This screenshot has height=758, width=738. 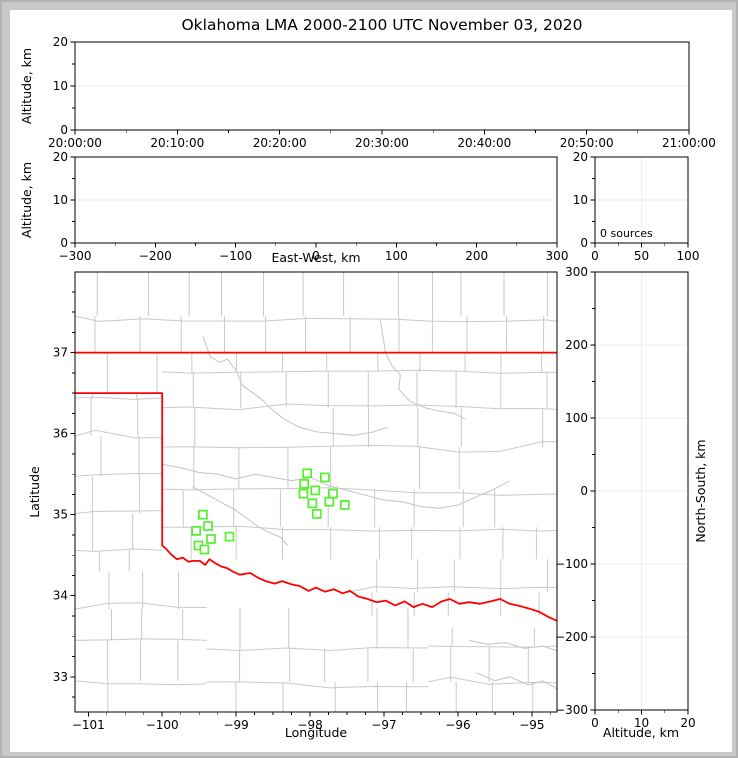 What do you see at coordinates (309, 725) in the screenshot?
I see `tick-label: −98` at bounding box center [309, 725].